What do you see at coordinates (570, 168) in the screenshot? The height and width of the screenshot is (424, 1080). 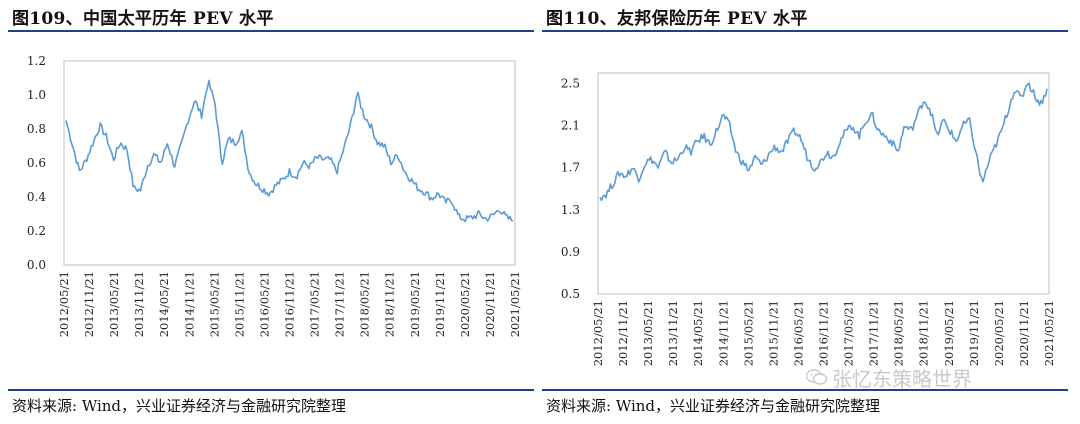 I see `y-tick-label: 1.7` at bounding box center [570, 168].